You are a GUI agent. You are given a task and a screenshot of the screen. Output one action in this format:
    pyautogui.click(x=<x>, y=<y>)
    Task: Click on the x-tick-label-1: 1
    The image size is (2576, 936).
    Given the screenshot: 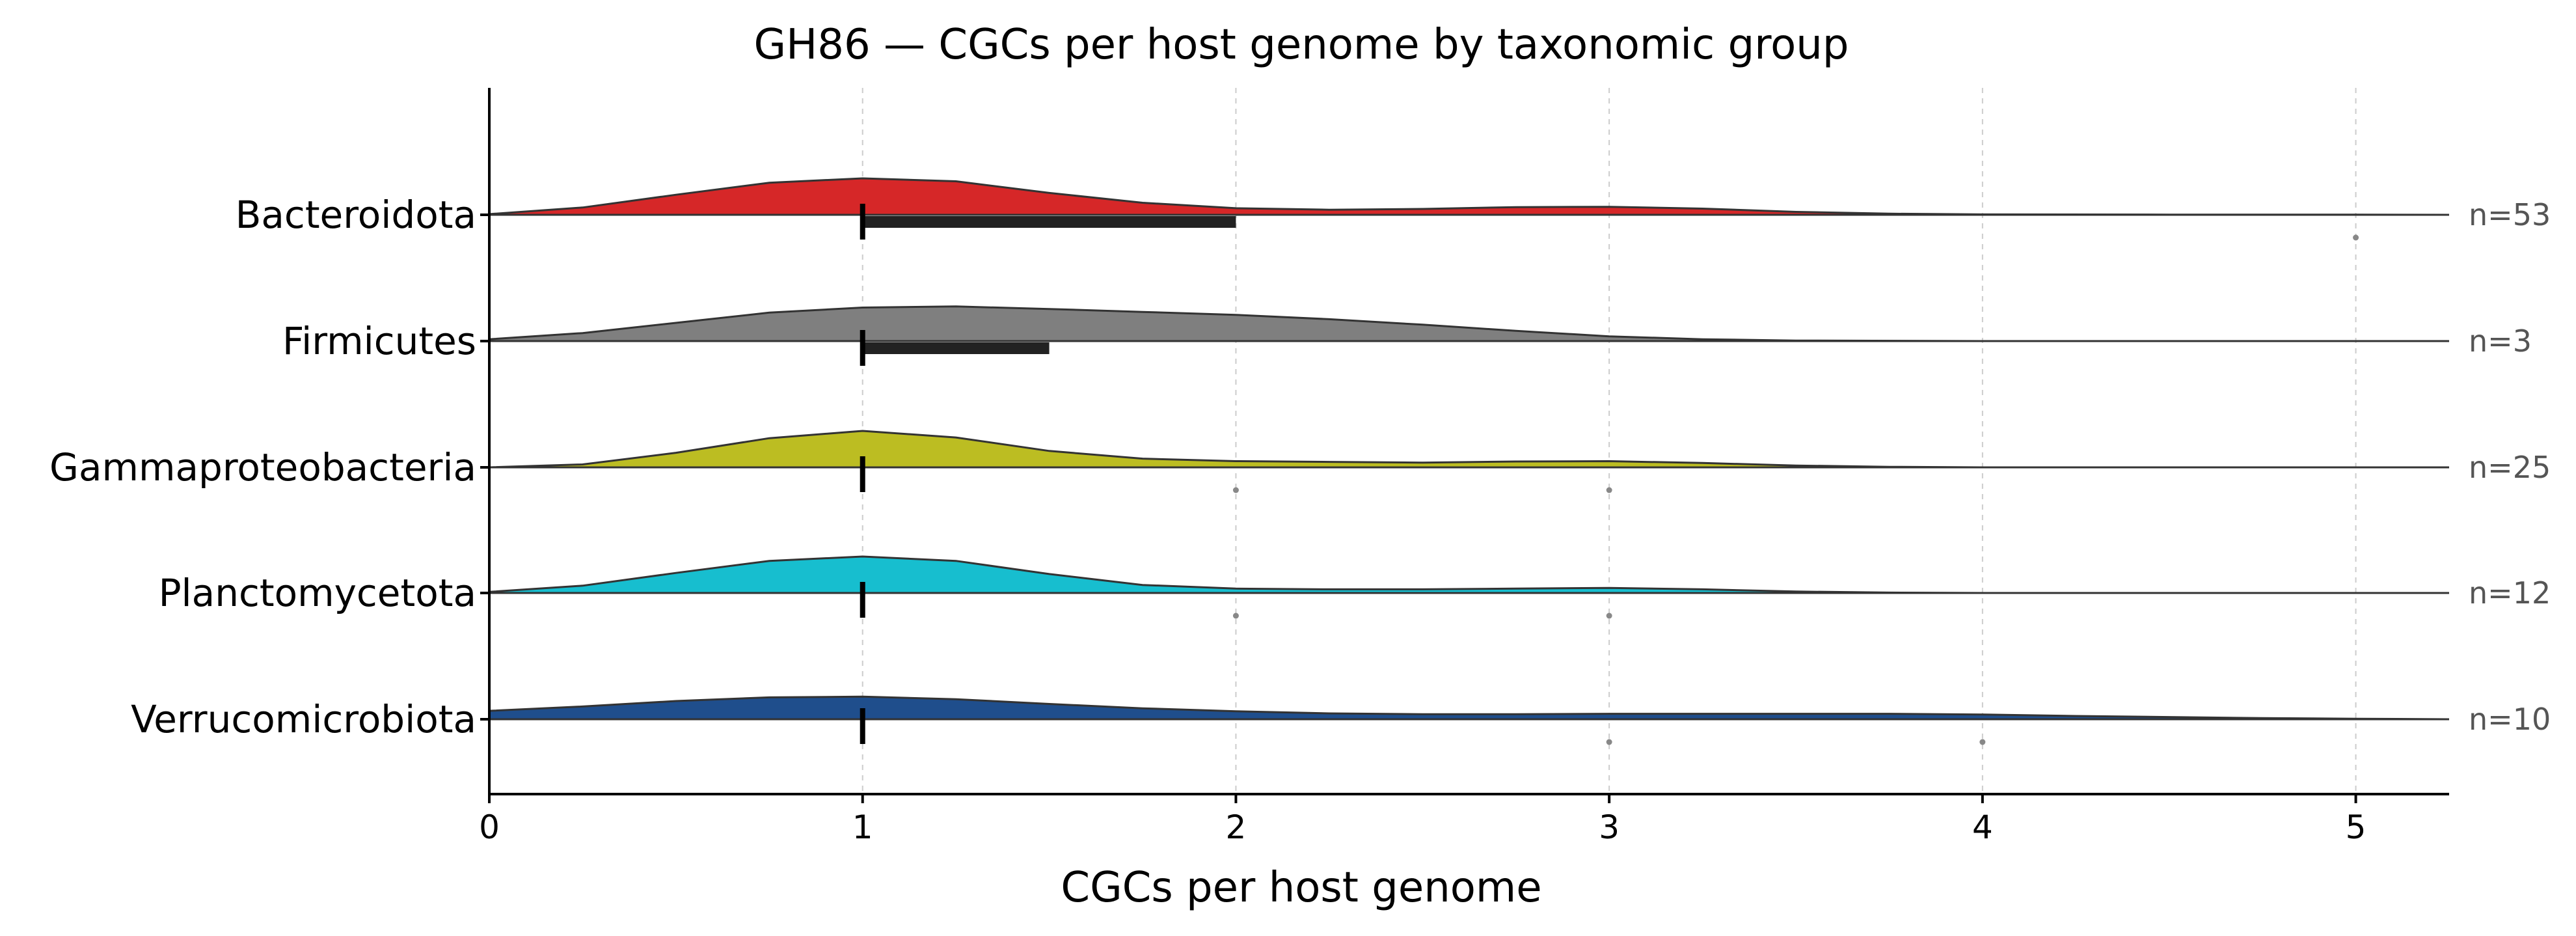 What is the action you would take?
    pyautogui.click(x=863, y=827)
    